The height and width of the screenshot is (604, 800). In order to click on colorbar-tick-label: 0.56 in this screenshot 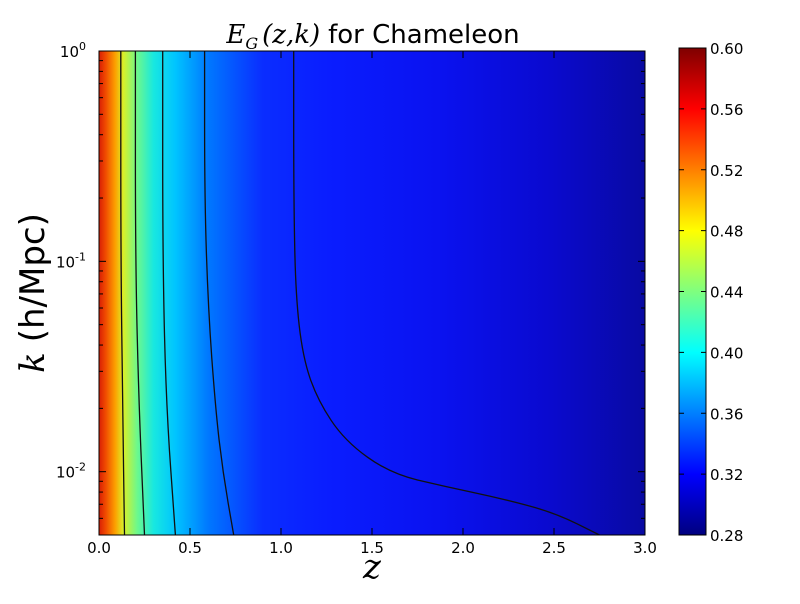, I will do `click(726, 110)`.